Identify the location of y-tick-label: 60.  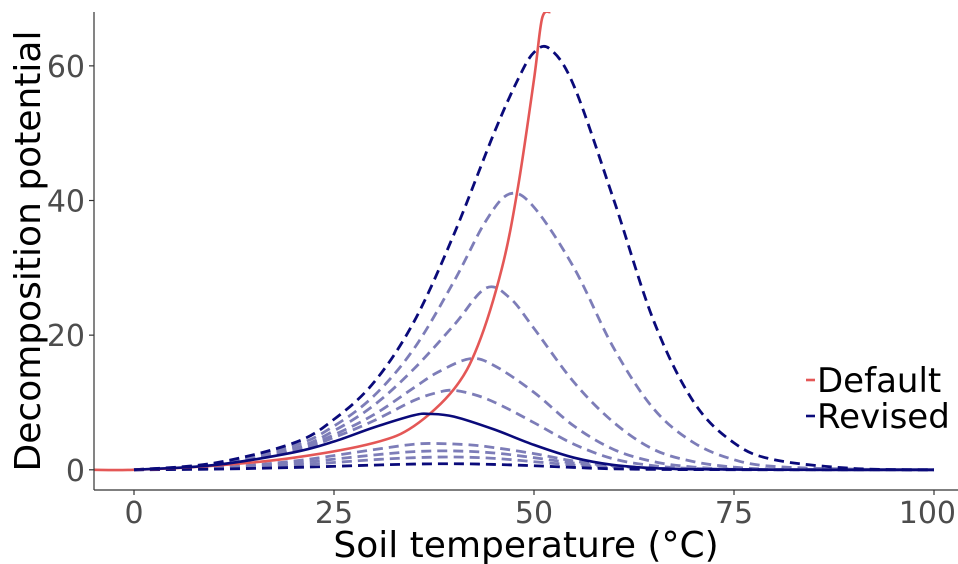
(66, 67).